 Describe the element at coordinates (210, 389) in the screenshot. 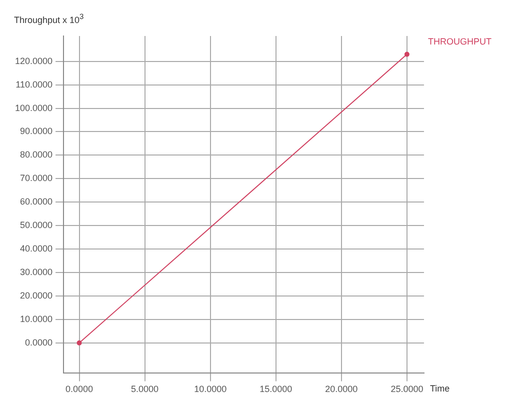

I see `x-tick-label: 10.0000` at that location.